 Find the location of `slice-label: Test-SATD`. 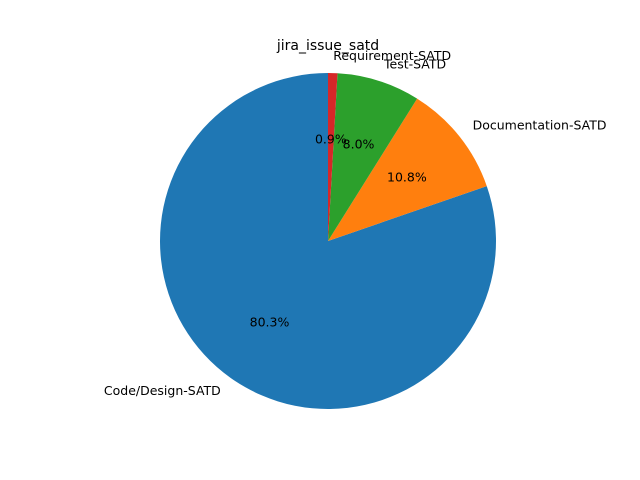

slice-label: Test-SATD is located at coordinates (414, 63).